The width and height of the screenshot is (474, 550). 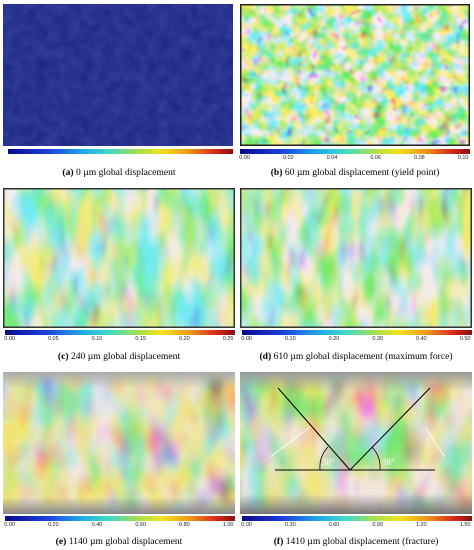 I want to click on strain-map-c, so click(x=119, y=258).